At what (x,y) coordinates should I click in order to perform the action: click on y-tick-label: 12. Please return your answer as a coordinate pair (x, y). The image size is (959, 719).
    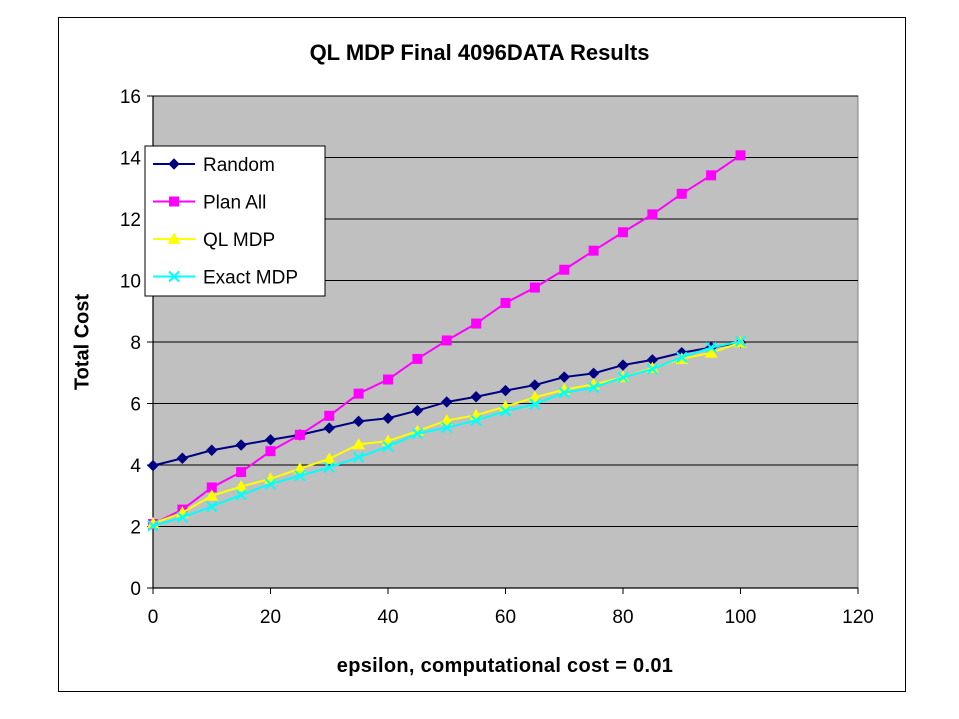
    Looking at the image, I should click on (130, 220).